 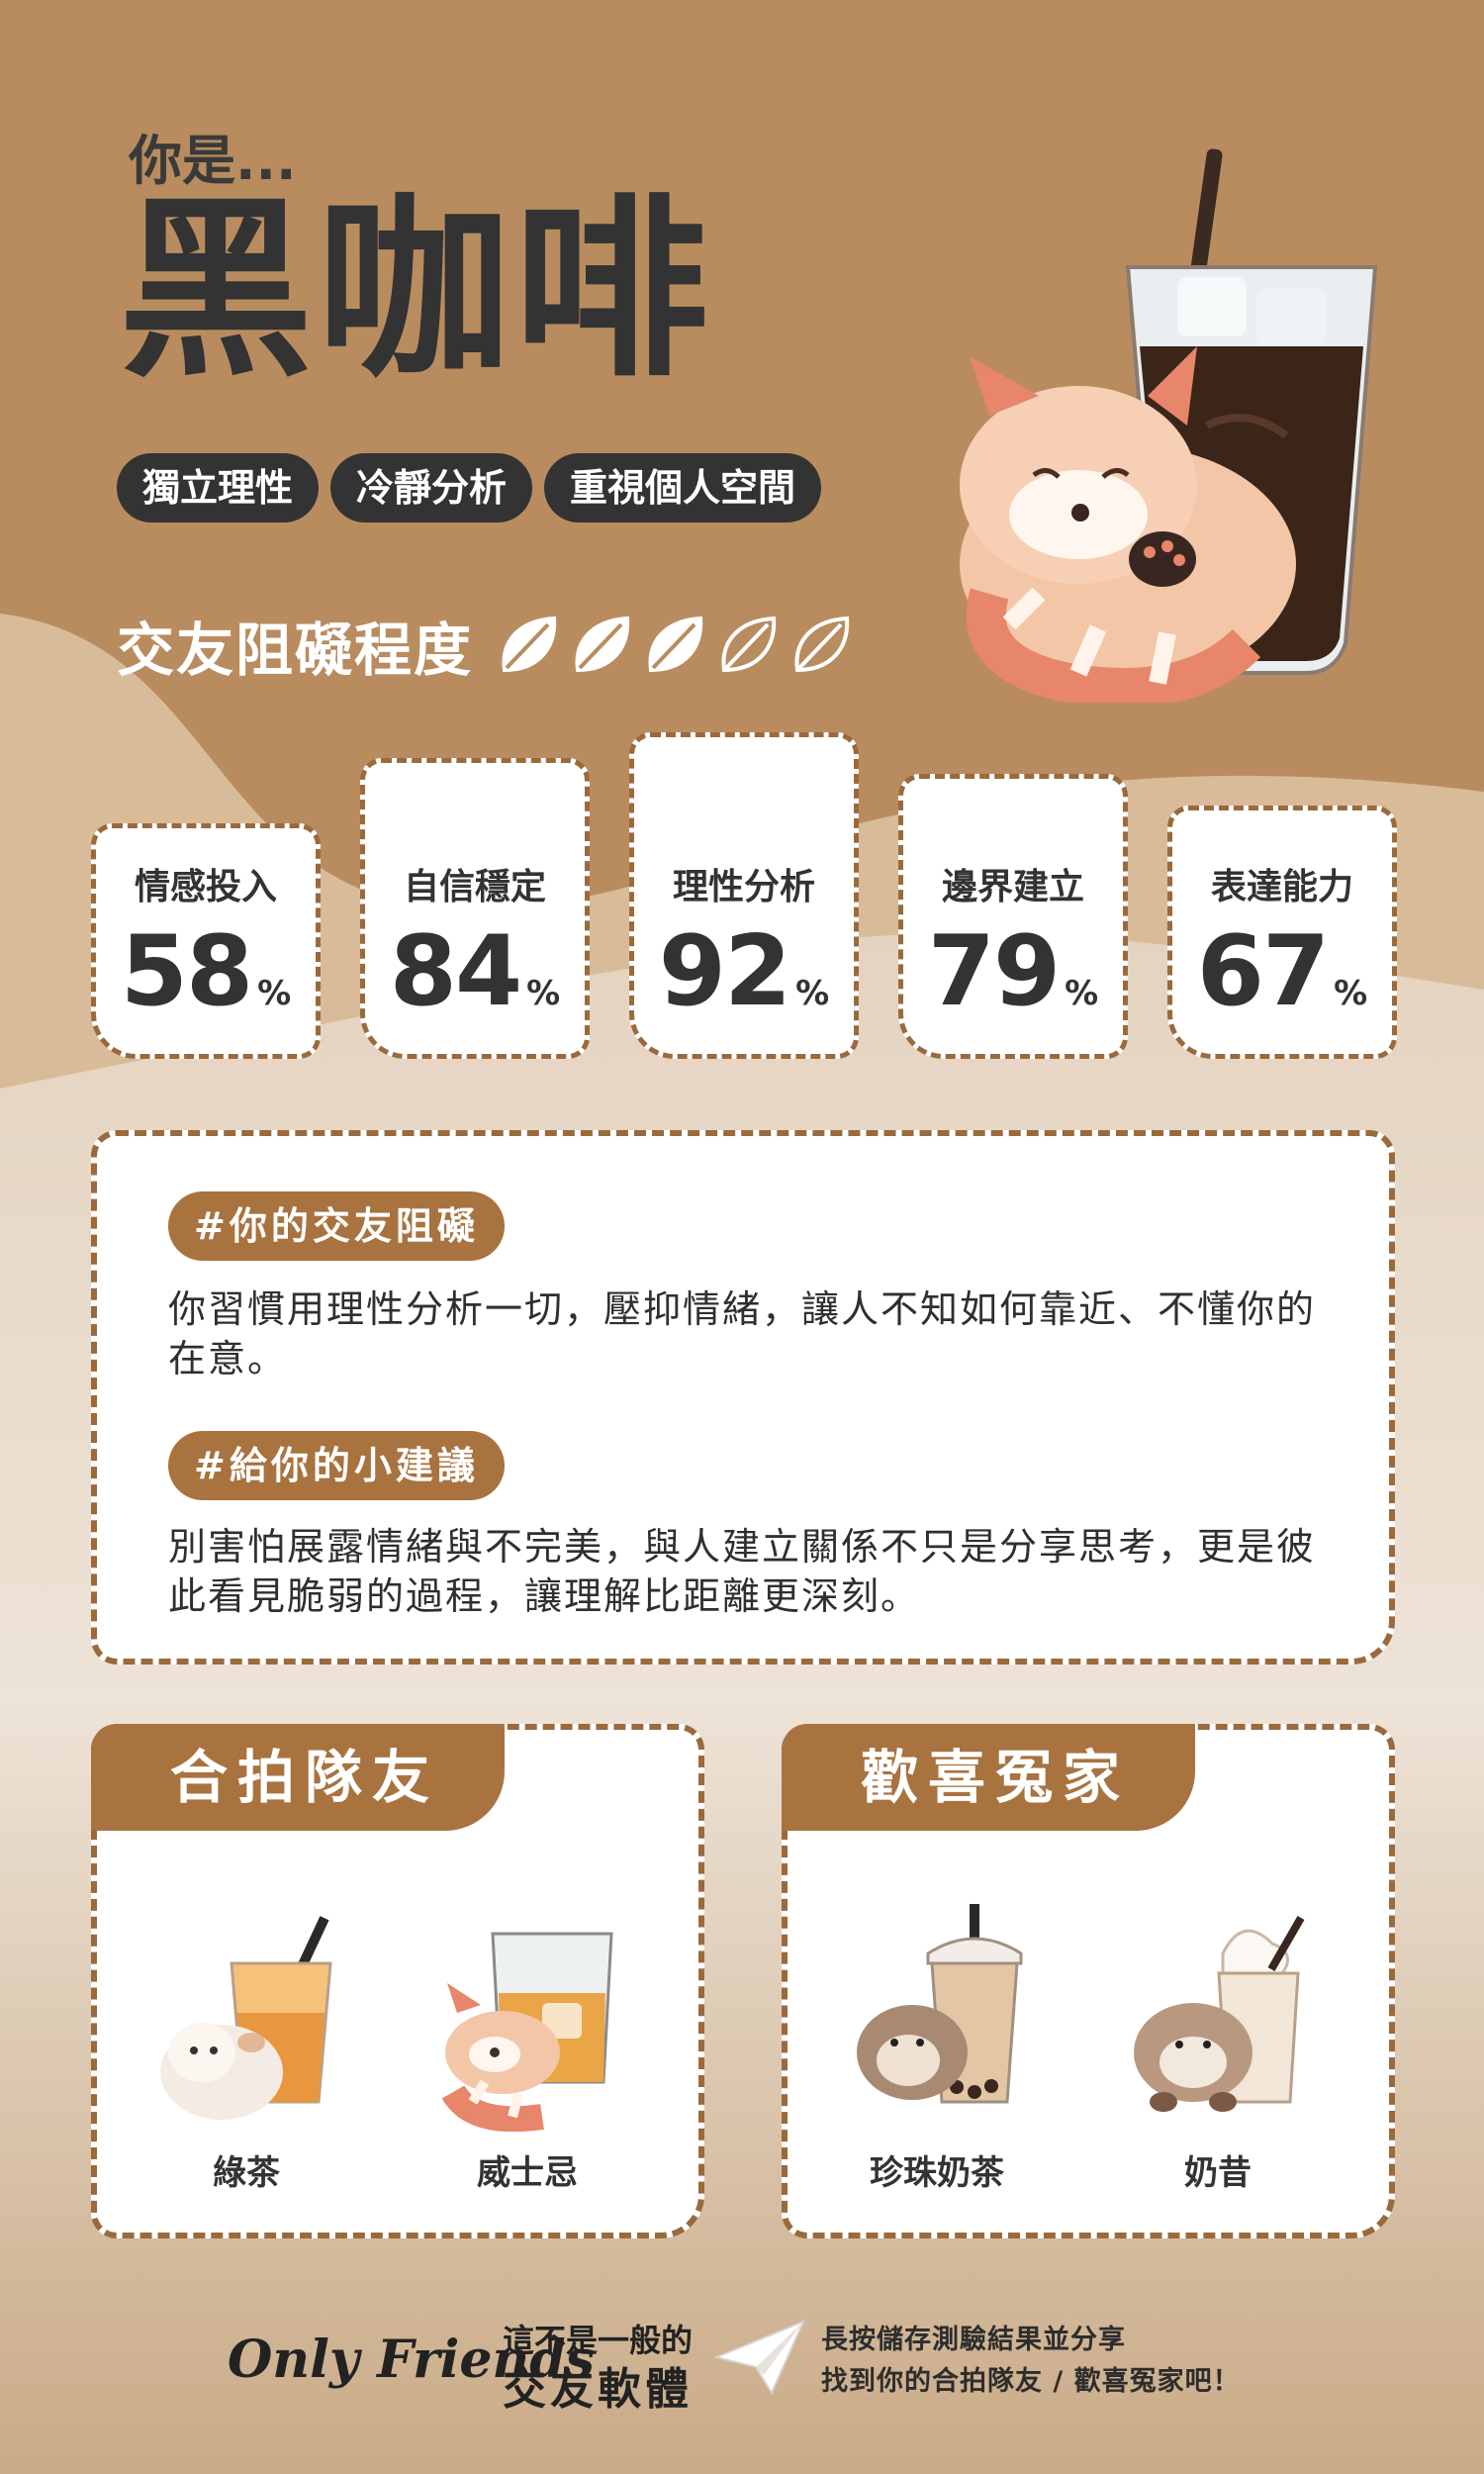 I want to click on bubble-tea-otter-icon, so click(x=940, y=2004).